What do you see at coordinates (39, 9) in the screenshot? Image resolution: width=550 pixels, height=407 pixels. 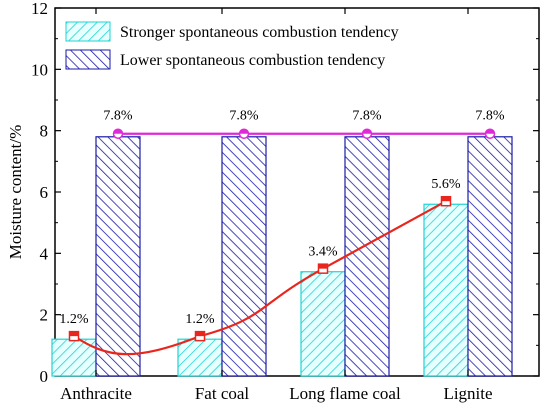 I see `y-tick-label: 12` at bounding box center [39, 9].